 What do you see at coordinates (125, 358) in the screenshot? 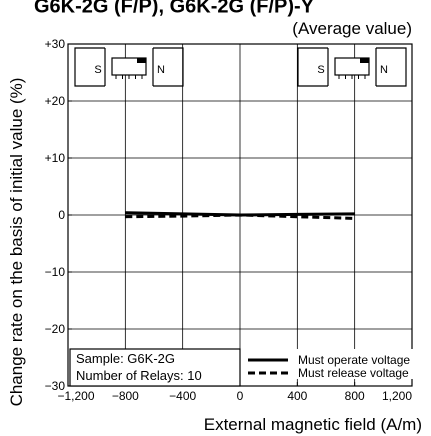
I see `note-sample: Sample: G6K-2G` at bounding box center [125, 358].